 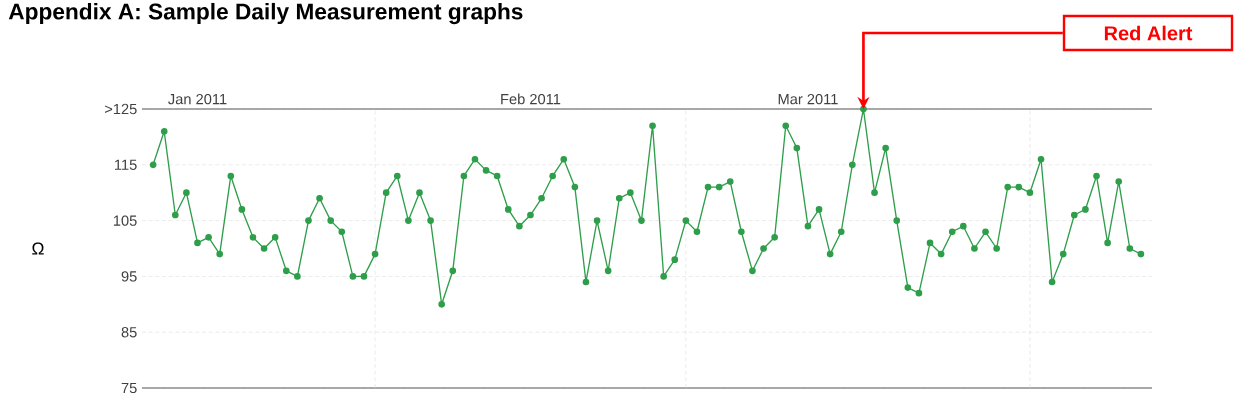 What do you see at coordinates (125, 220) in the screenshot?
I see `y-tick-label: 105` at bounding box center [125, 220].